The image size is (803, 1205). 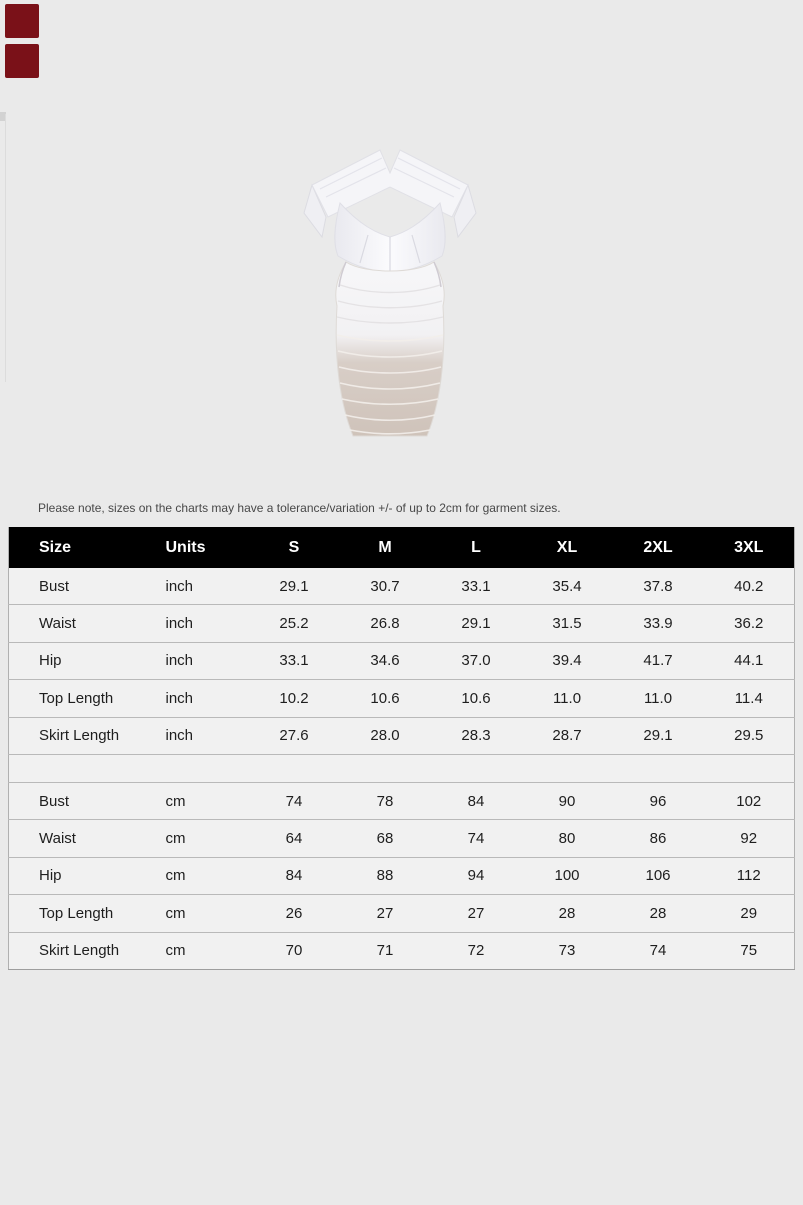 I want to click on spacer-row, so click(x=401, y=768).